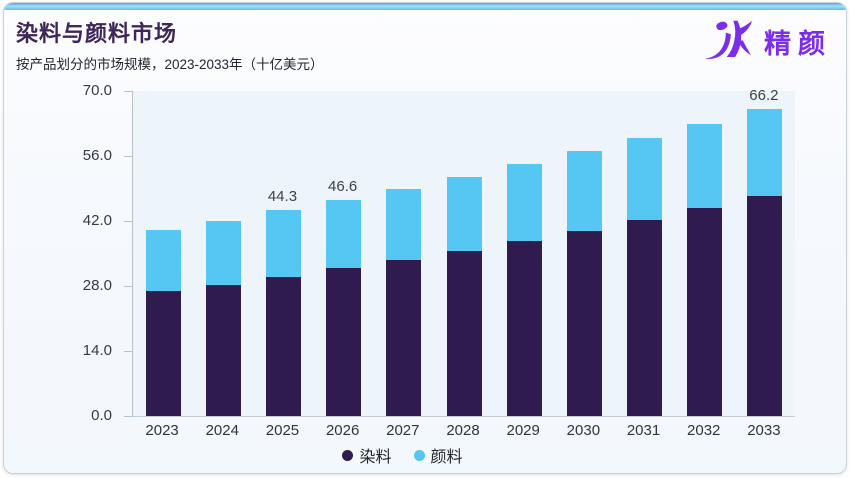 Image resolution: width=850 pixels, height=478 pixels. Describe the element at coordinates (419, 455) in the screenshot. I see `legend-dot-pigment` at that location.